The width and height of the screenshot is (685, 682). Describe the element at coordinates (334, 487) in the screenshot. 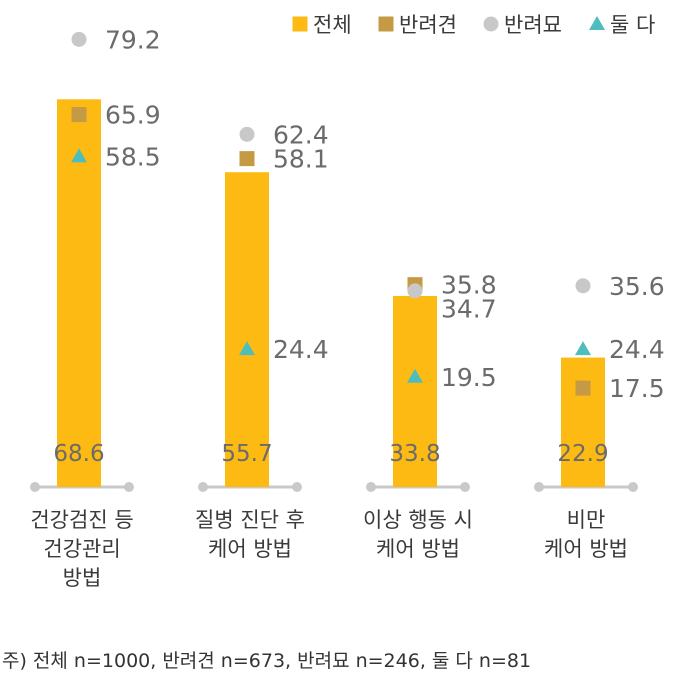

I see `category-baselines` at that location.